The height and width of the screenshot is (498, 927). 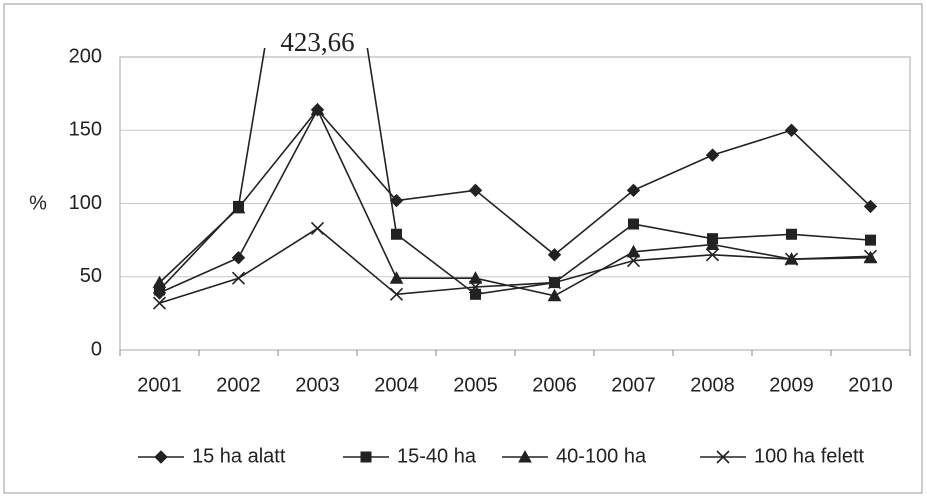 I want to click on x-tick-label: 2002, so click(x=238, y=385).